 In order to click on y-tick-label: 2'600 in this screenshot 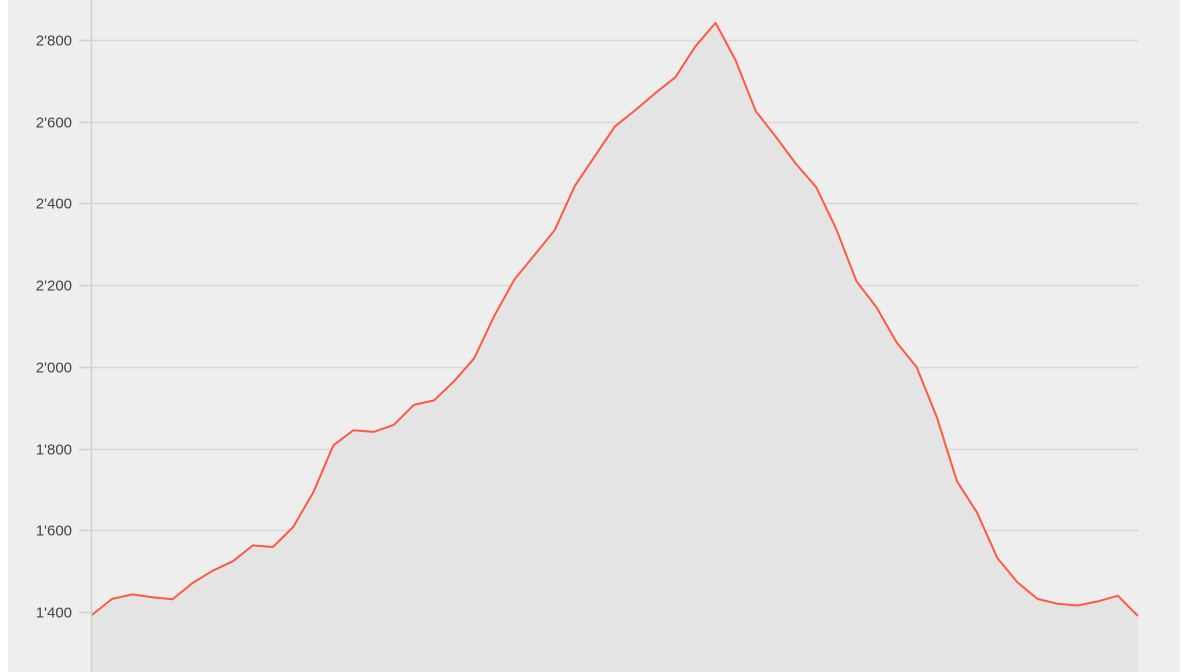, I will do `click(54, 123)`.